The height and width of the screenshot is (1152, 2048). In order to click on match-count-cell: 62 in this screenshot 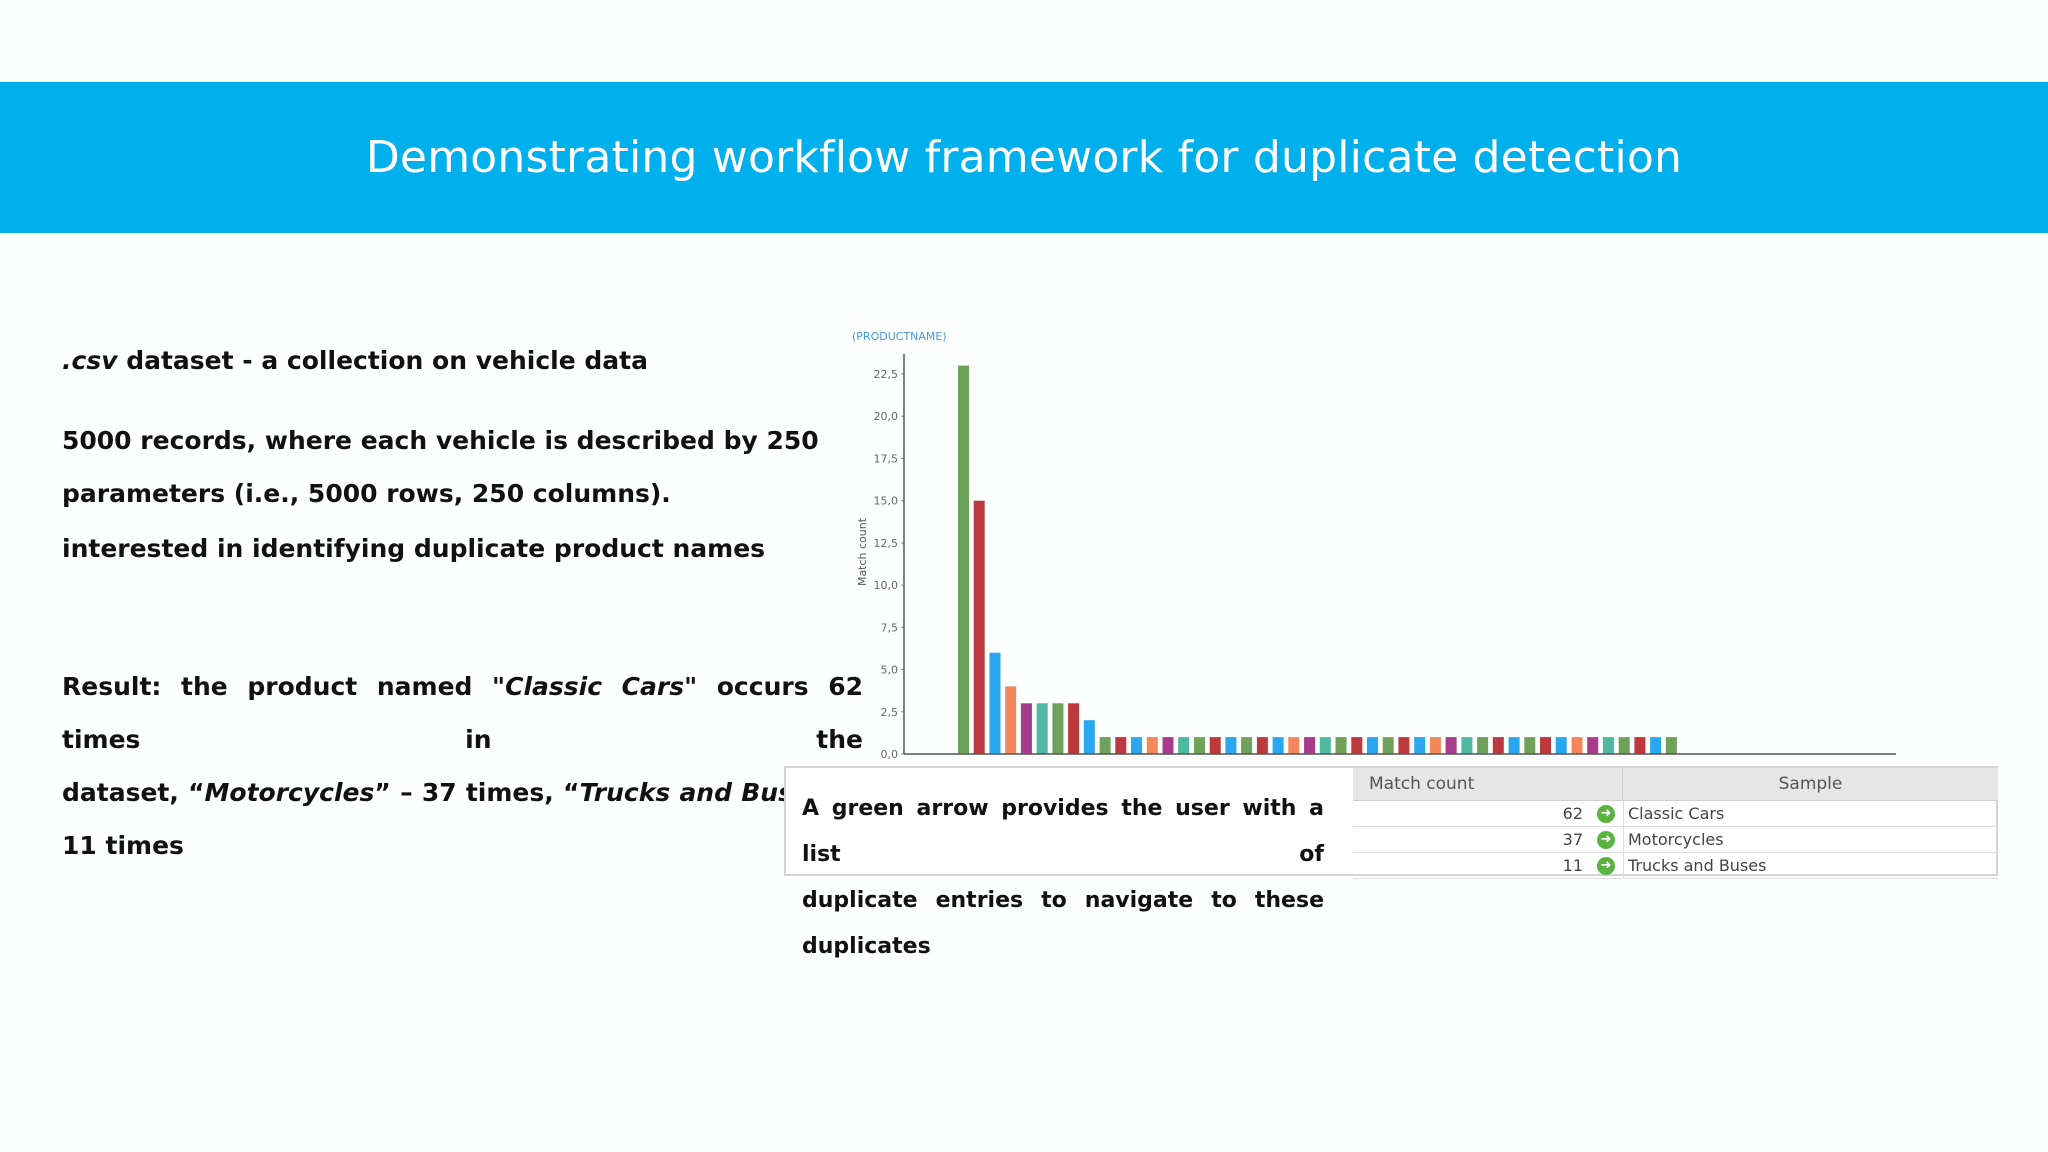, I will do `click(1572, 813)`.